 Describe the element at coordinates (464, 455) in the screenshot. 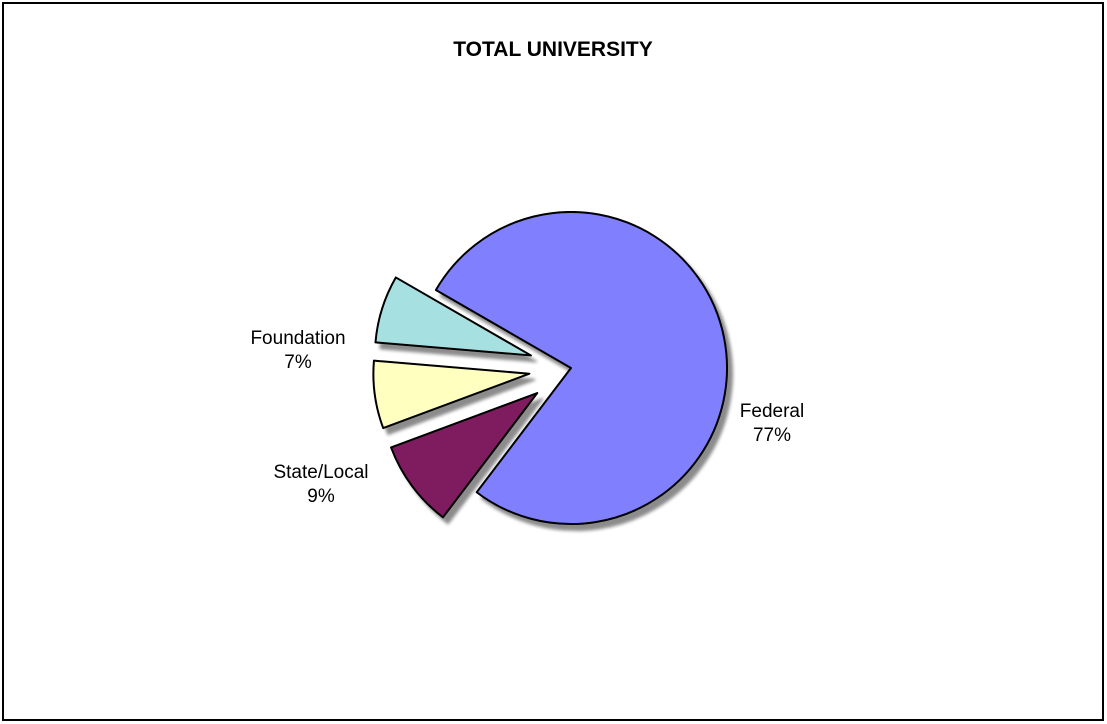

I see `pie-slice-state-local` at that location.